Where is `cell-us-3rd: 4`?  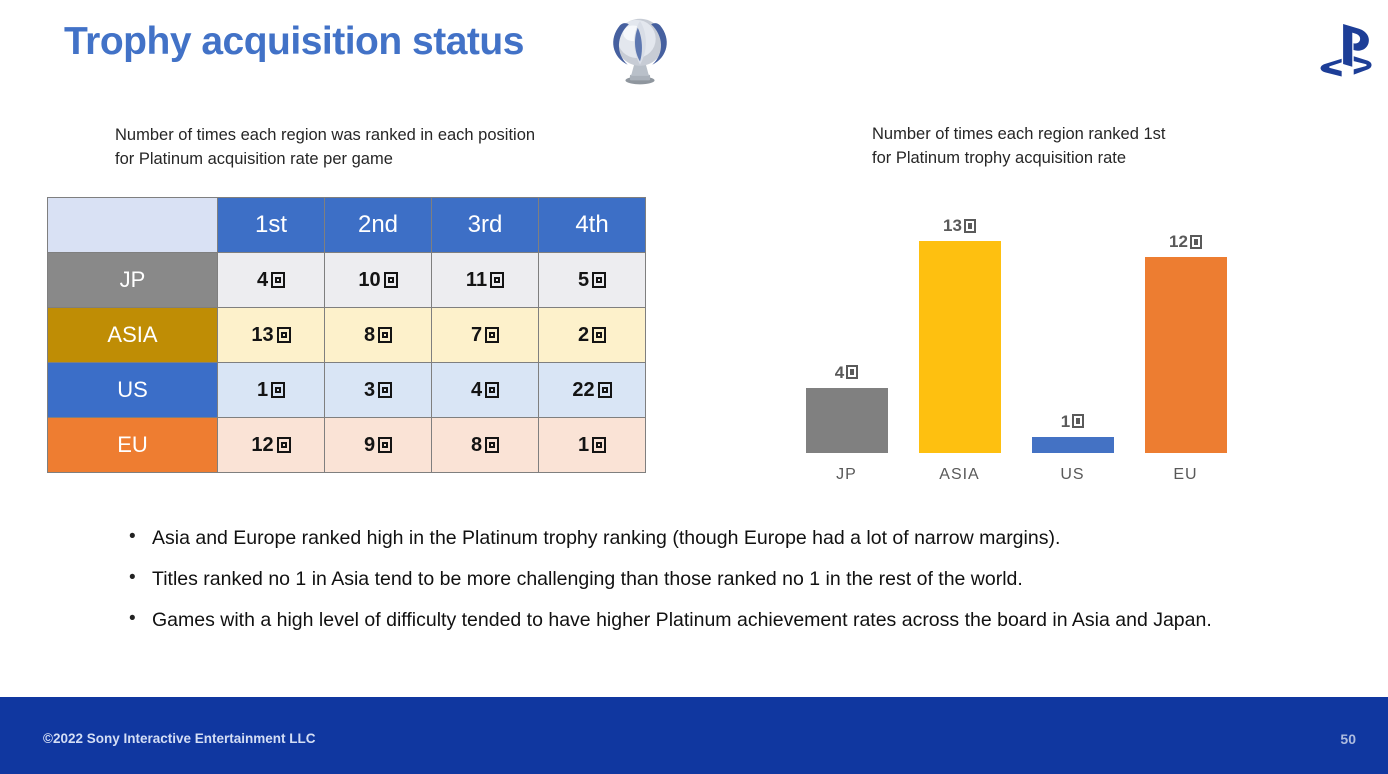
cell-us-3rd: 4 is located at coordinates (485, 390).